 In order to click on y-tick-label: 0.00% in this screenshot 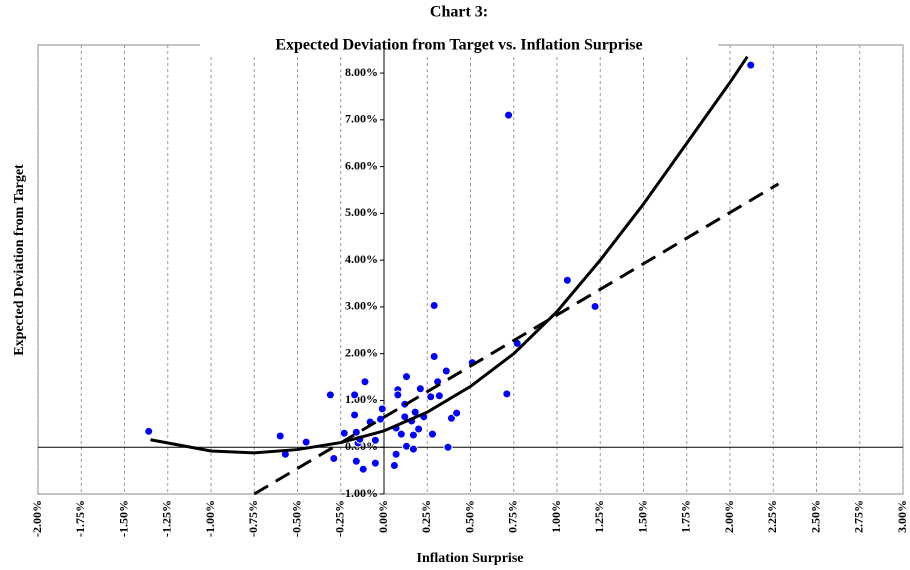, I will do `click(361, 446)`.